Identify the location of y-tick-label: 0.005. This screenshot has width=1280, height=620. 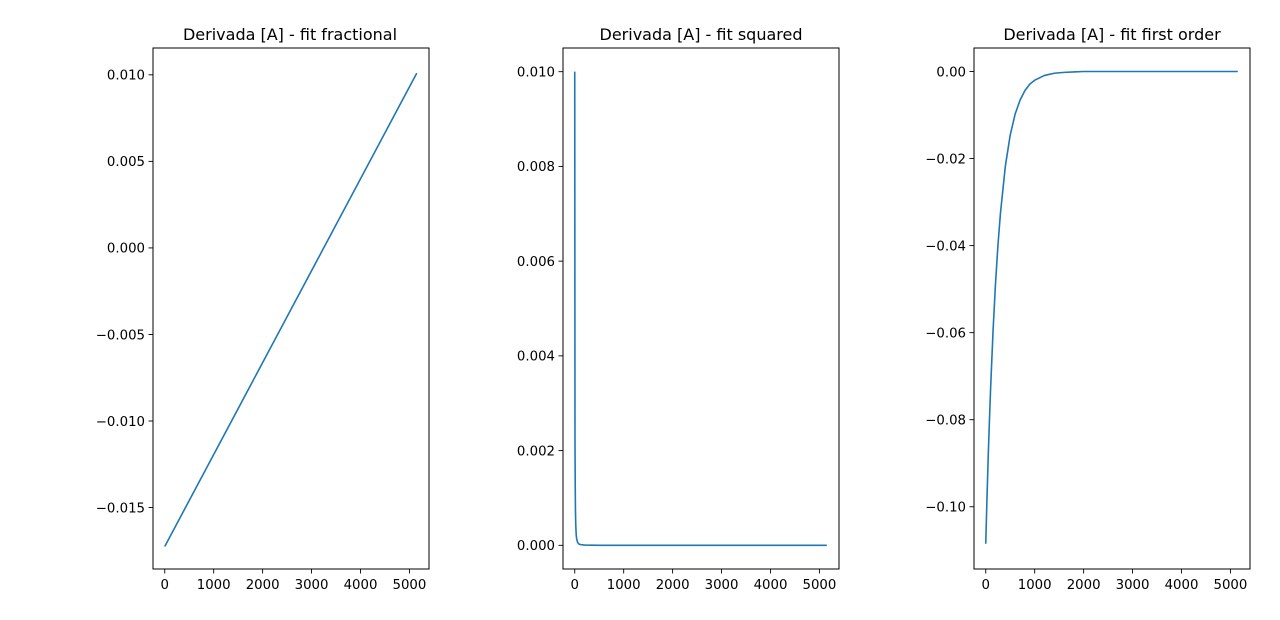
(126, 162).